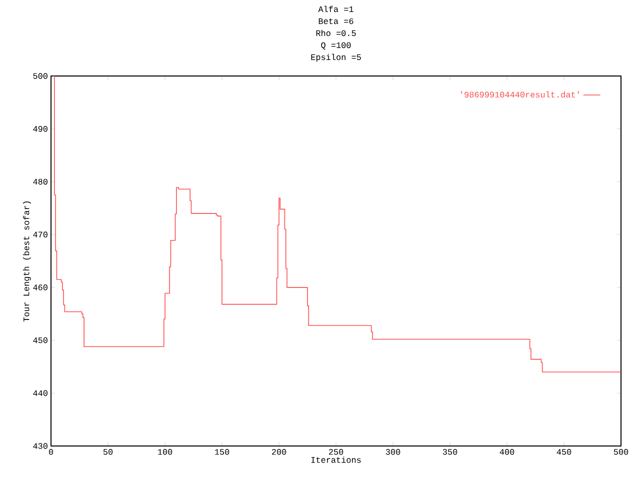  I want to click on x-tick-label: 500, so click(621, 452).